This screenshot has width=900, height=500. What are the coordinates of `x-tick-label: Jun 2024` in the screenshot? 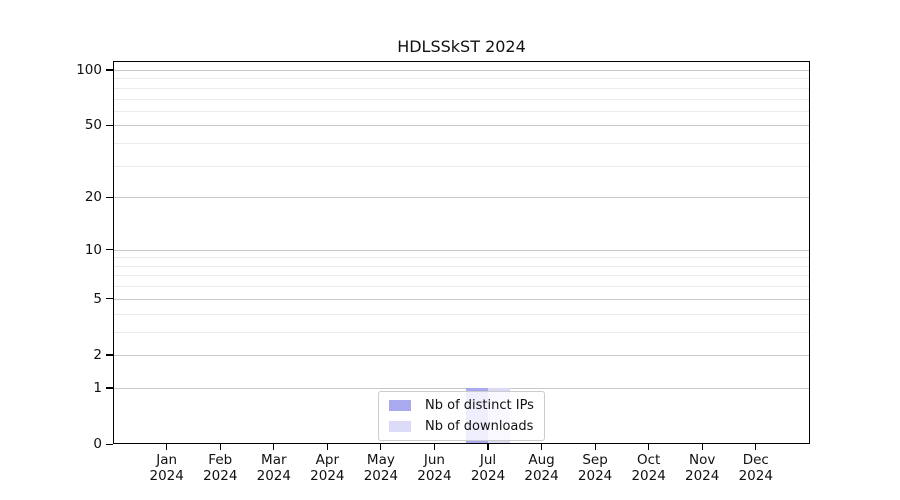 It's located at (434, 468).